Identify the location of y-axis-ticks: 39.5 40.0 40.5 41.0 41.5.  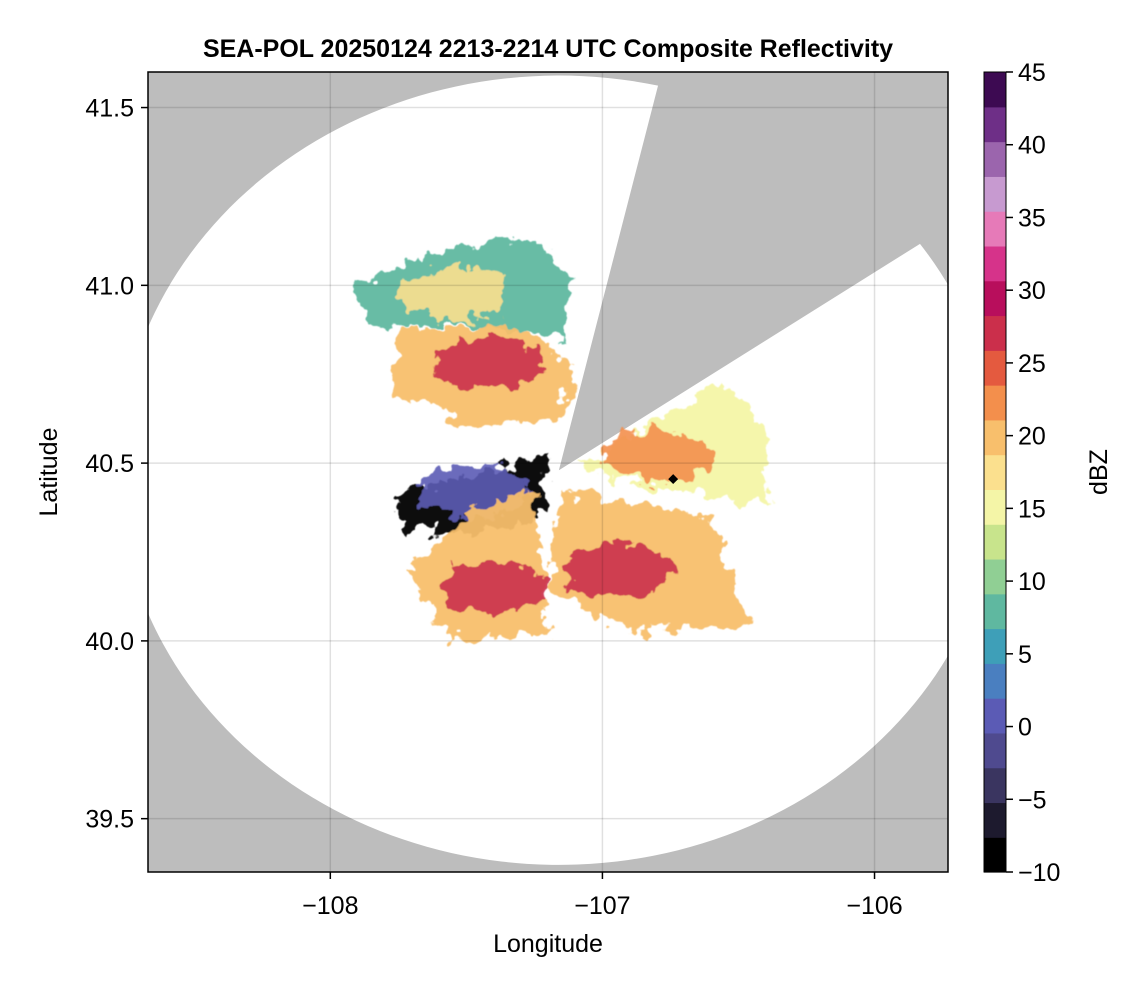
(116, 464).